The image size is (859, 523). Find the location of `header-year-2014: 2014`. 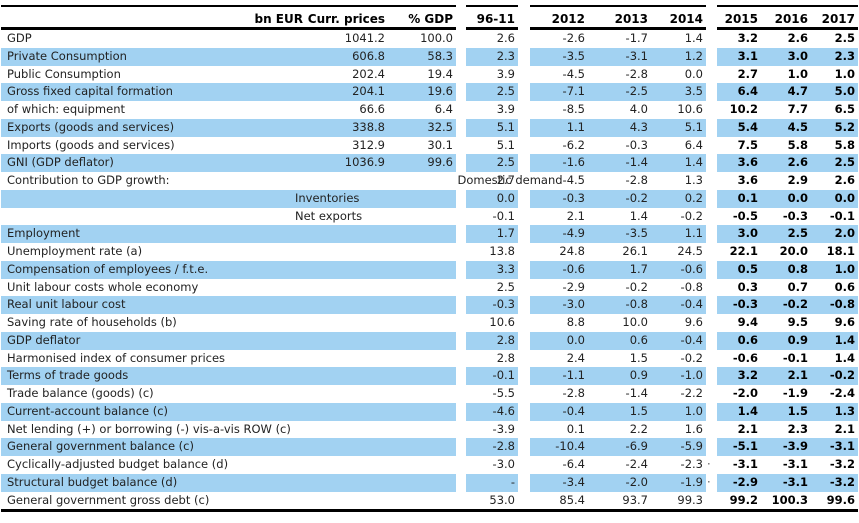

header-year-2014: 2014 is located at coordinates (678, 17).